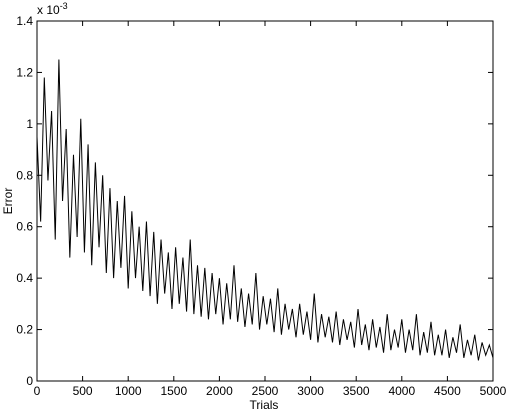 The width and height of the screenshot is (510, 420). Describe the element at coordinates (24, 175) in the screenshot. I see `y-tick-label: 0.8` at that location.